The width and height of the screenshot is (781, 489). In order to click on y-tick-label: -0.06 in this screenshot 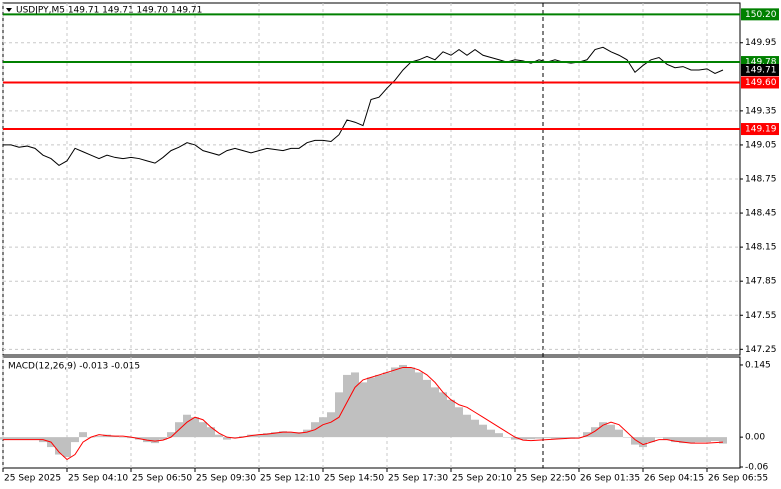, I will do `click(757, 468)`.